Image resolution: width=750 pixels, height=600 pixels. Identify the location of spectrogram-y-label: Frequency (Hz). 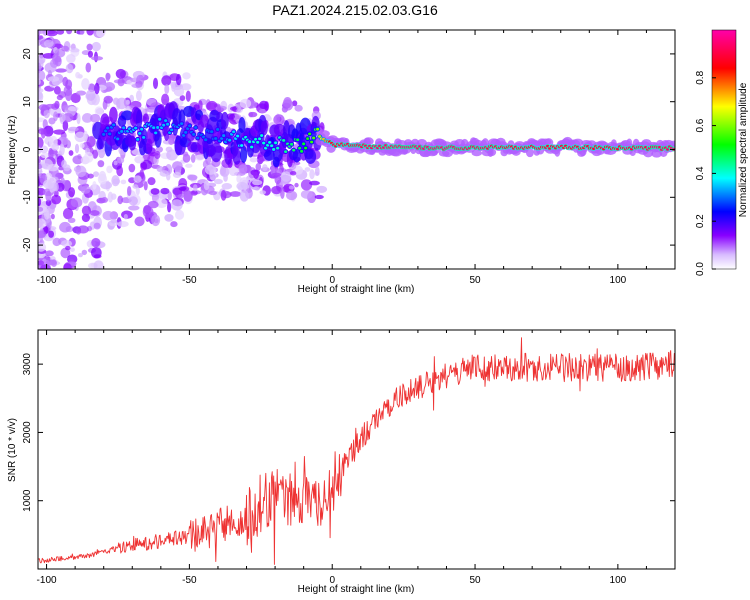
(12, 150).